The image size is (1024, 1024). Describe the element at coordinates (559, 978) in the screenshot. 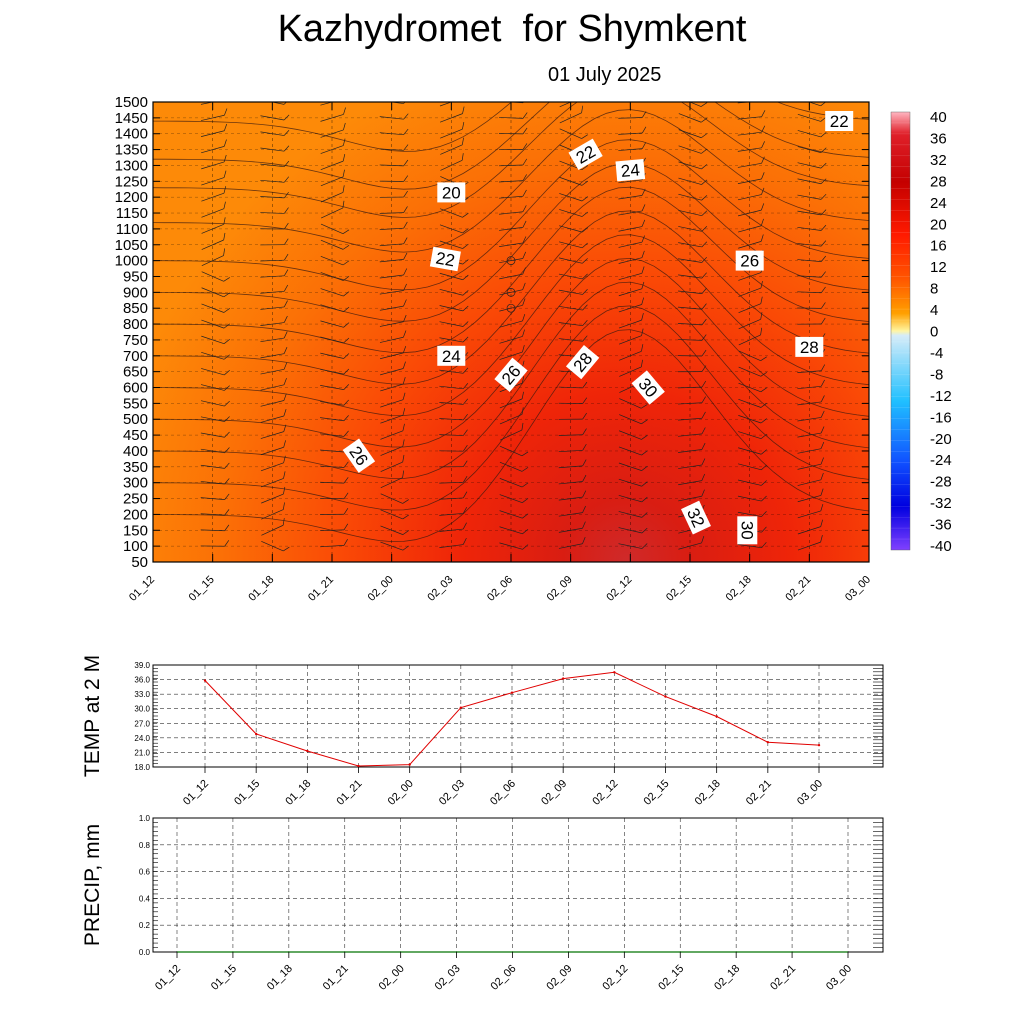

I see `x-tick-label: 02_09` at that location.